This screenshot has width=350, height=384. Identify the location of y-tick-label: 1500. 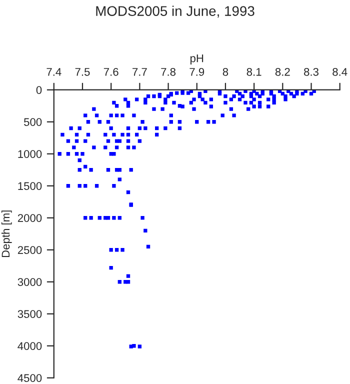
(30, 186).